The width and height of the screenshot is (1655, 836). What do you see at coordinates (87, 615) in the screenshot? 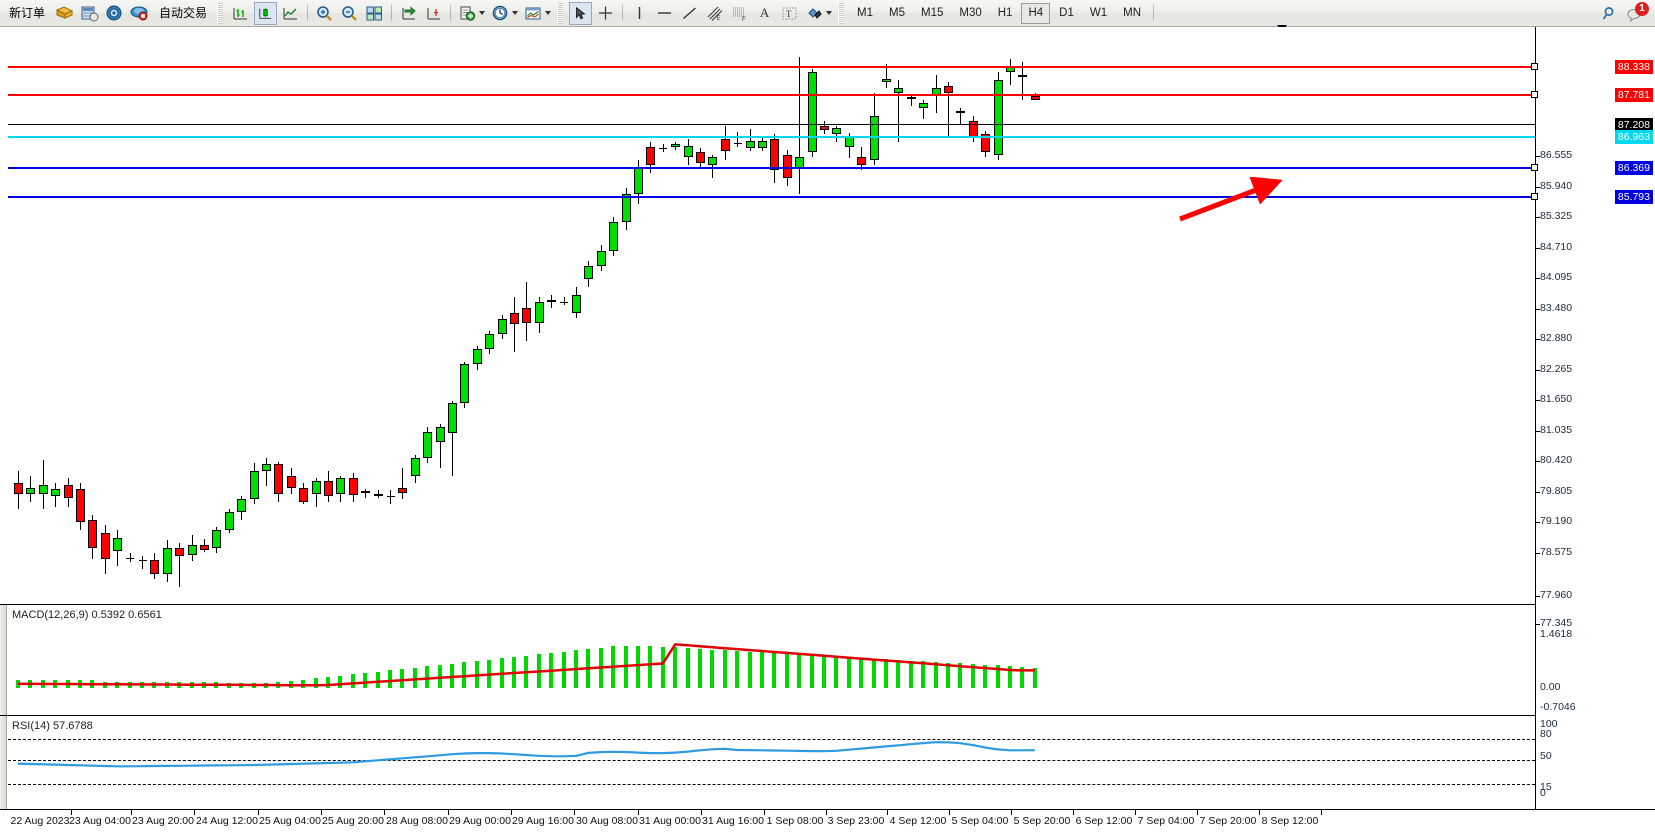
I see `macd-label: MACD(12,26,9) 0.5392 0.6561` at bounding box center [87, 615].